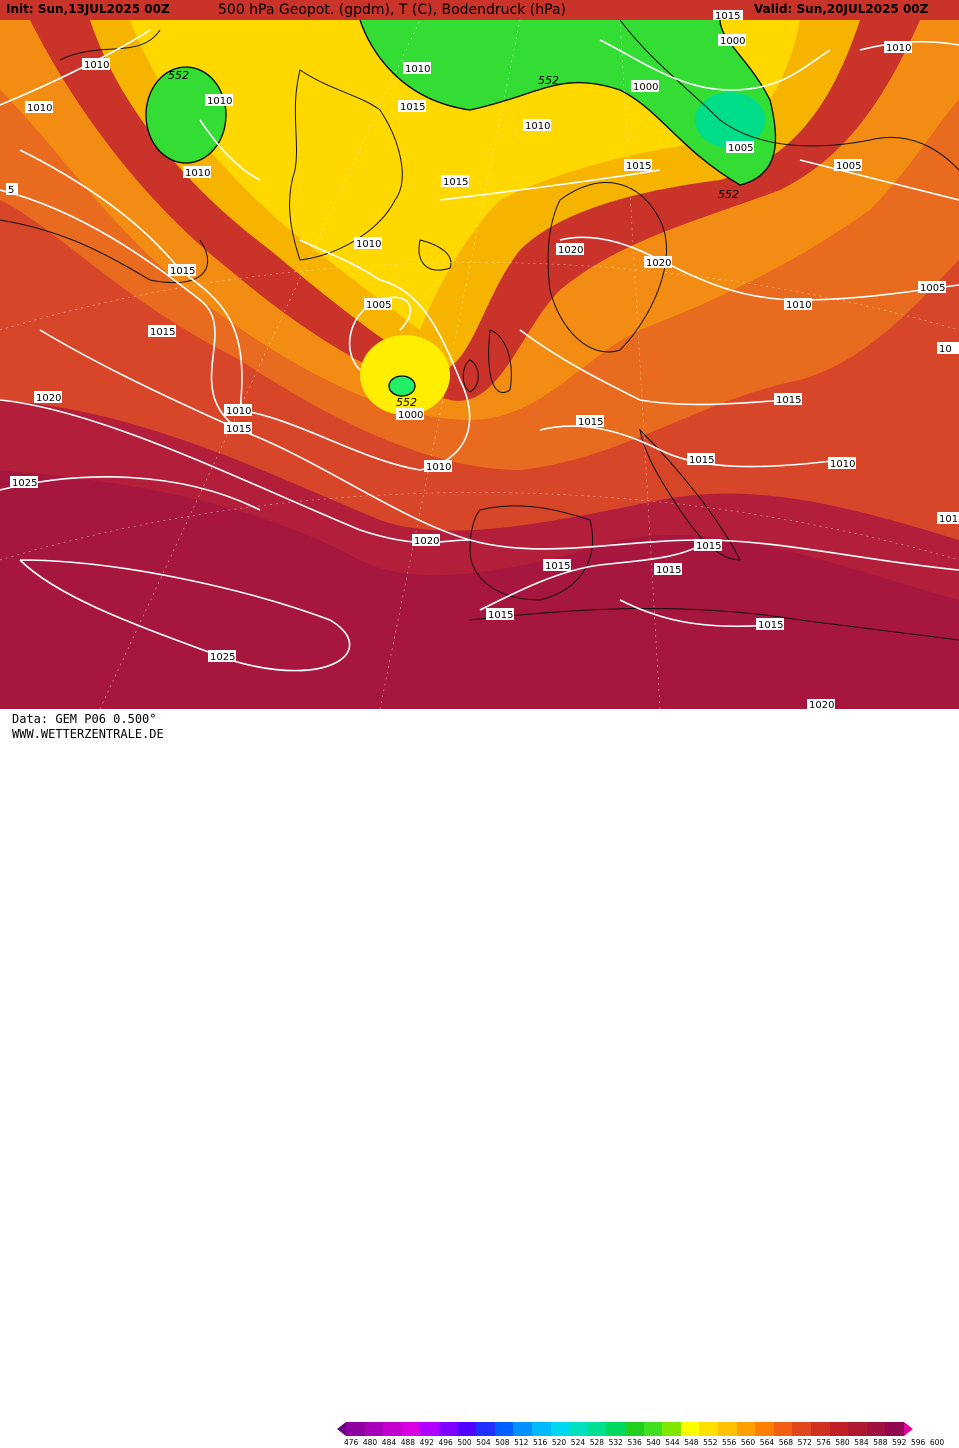 The image size is (959, 1448). I want to click on scale-tick-label: 564, so click(767, 1442).